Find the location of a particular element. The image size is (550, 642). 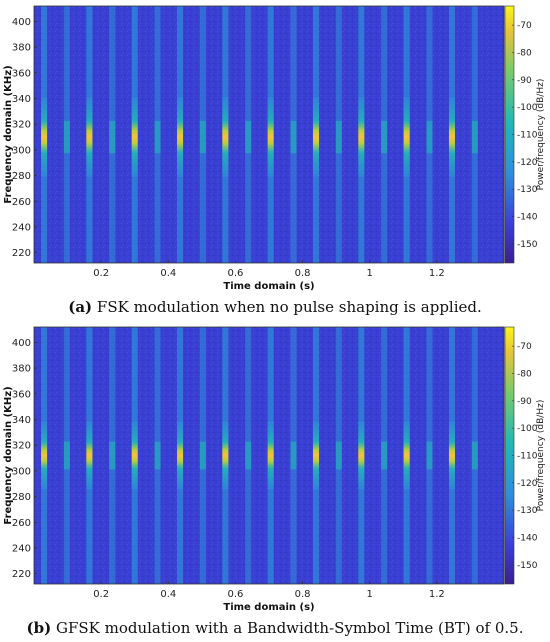

caption-b-label: (b) is located at coordinates (39, 628).